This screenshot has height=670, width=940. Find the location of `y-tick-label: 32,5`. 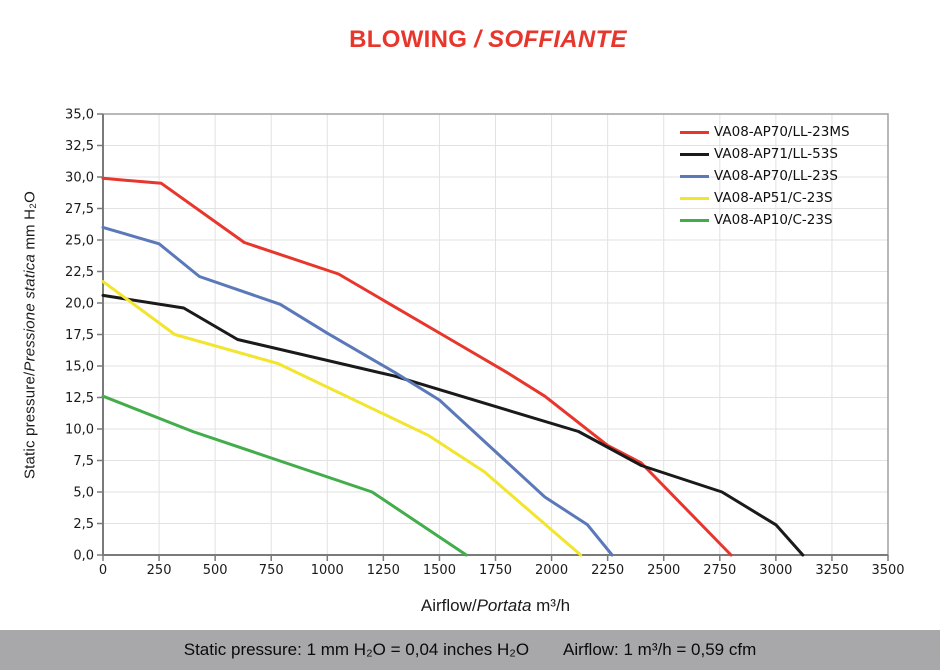

y-tick-label: 32,5 is located at coordinates (79, 146).